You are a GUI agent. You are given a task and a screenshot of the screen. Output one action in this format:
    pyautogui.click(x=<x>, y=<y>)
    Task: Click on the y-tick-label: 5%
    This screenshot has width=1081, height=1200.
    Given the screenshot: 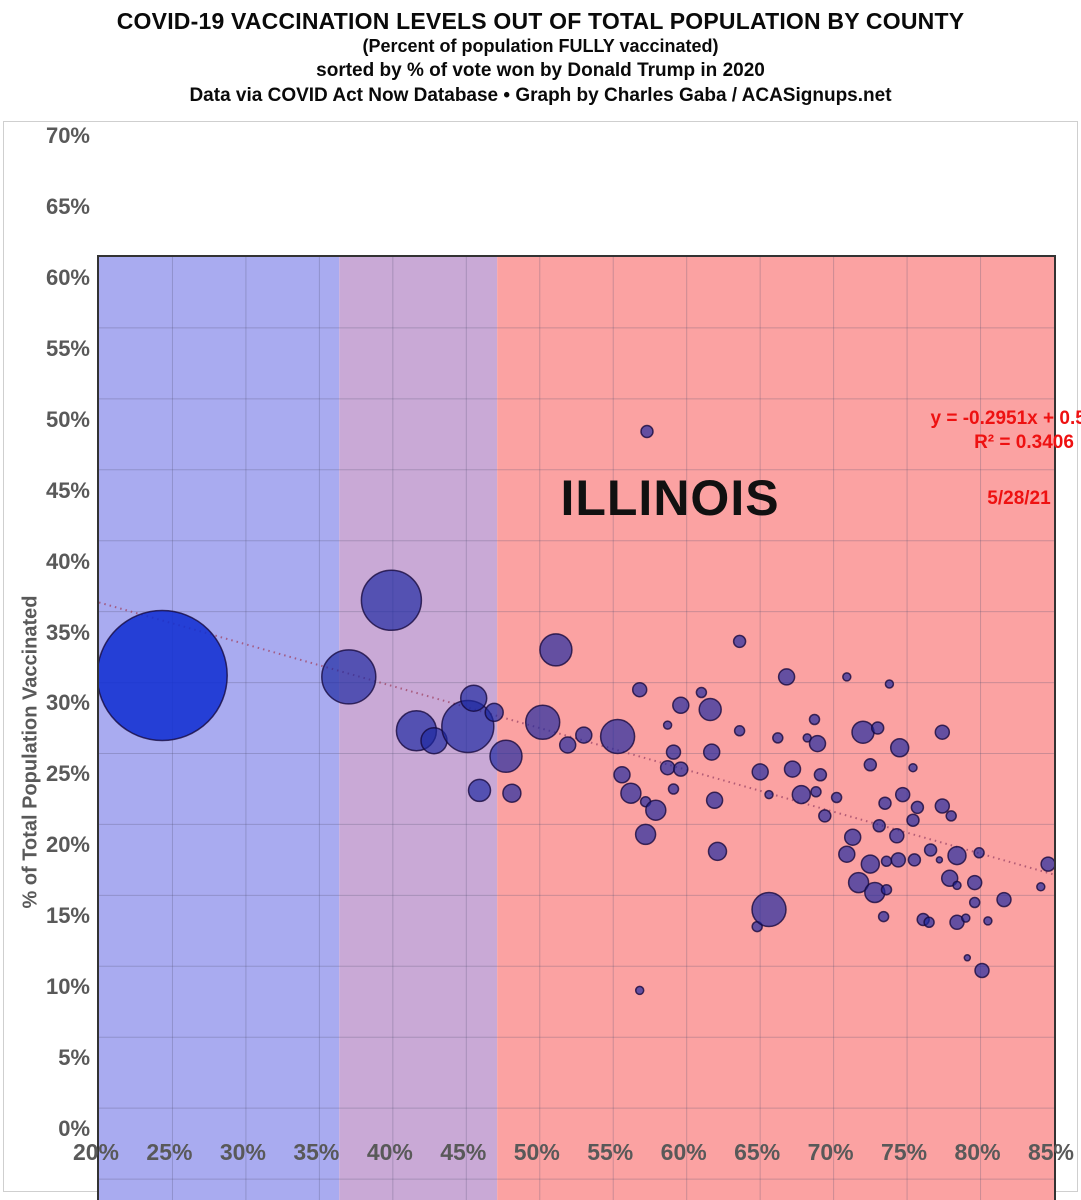 What is the action you would take?
    pyautogui.click(x=74, y=1058)
    